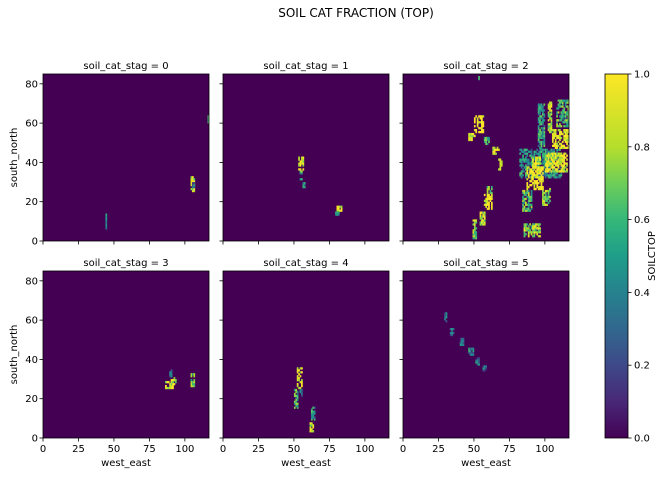 This screenshot has width=665, height=478. Describe the element at coordinates (485, 66) in the screenshot. I see `panel-title: soil_cat_stag = 2` at that location.